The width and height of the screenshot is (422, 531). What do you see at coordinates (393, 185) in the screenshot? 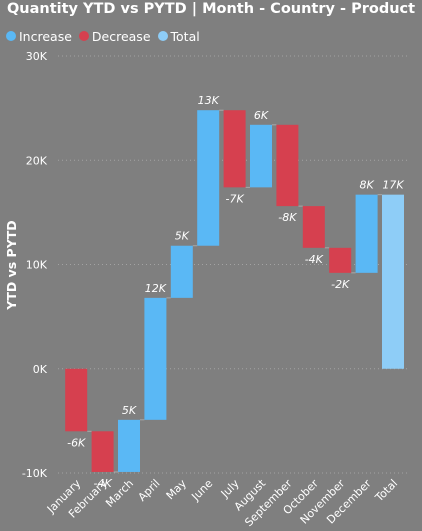
I see `data-label: 17K` at bounding box center [393, 185].